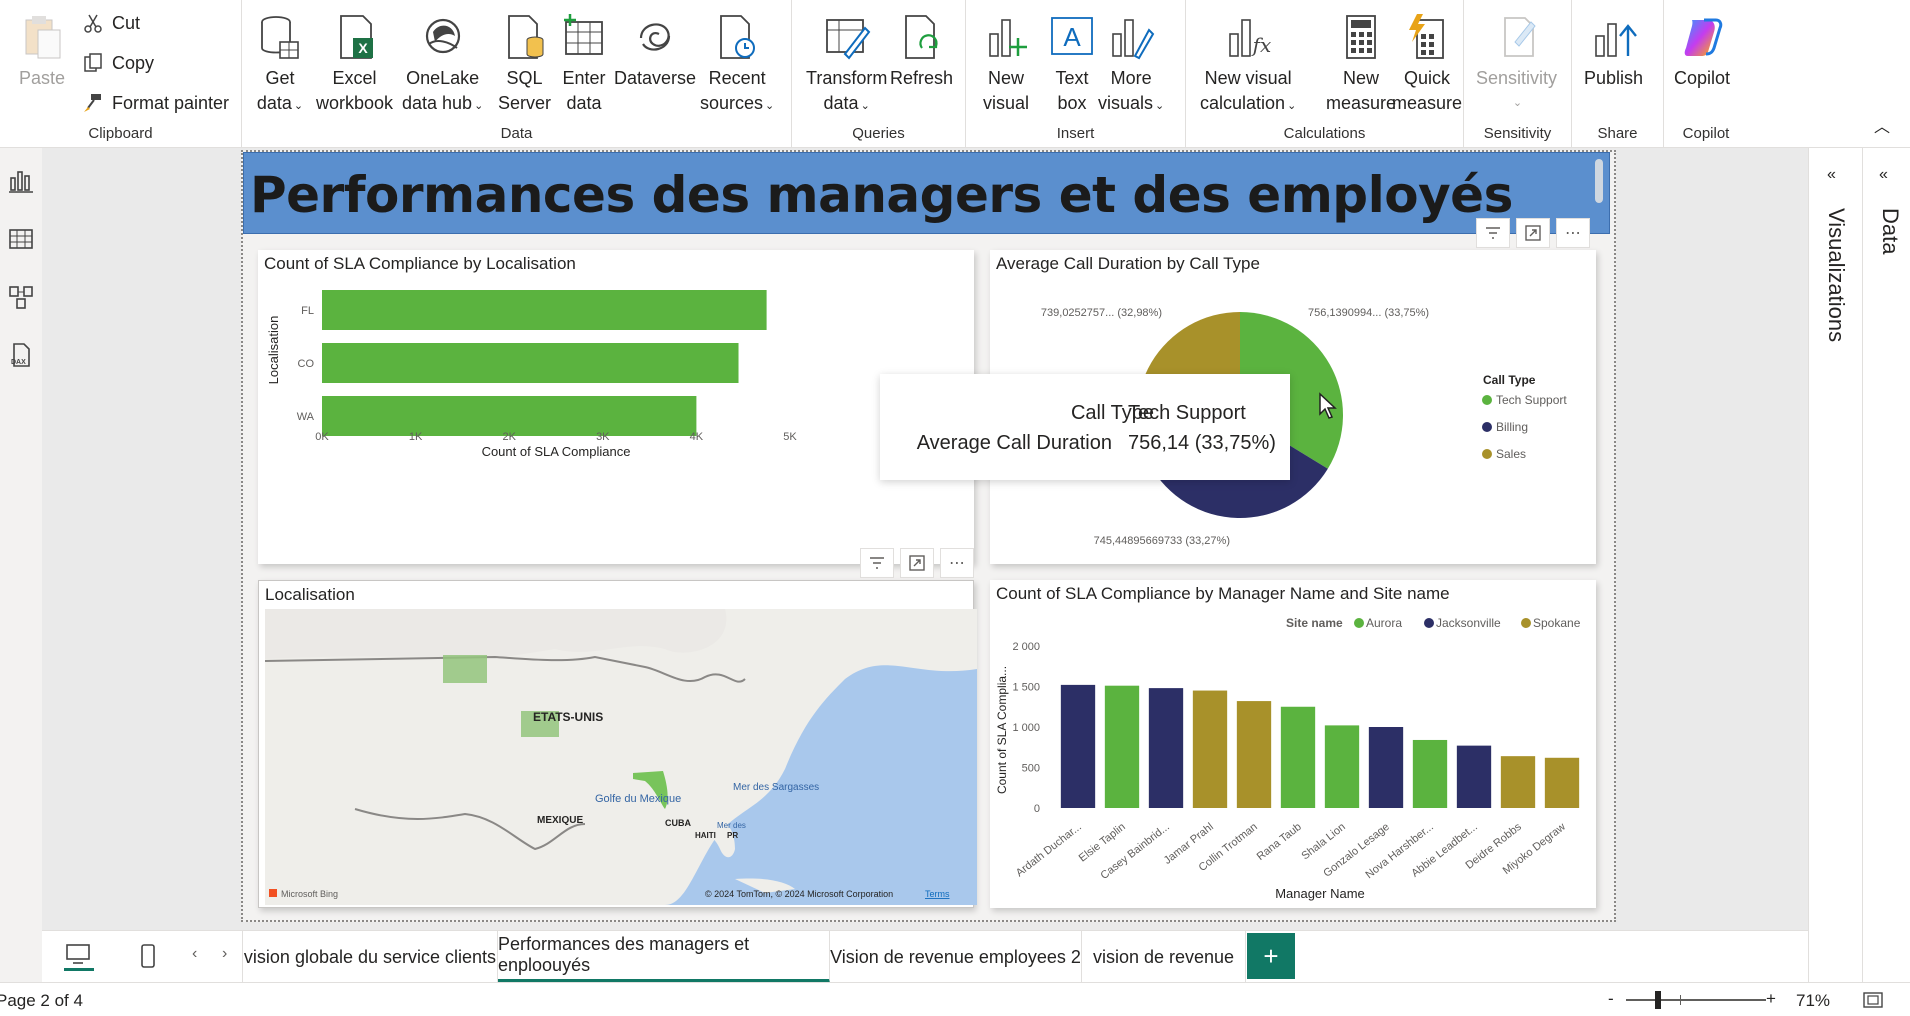  Describe the element at coordinates (370, 957) in the screenshot. I see `tab-vision-globale: vision globale du service clients` at that location.